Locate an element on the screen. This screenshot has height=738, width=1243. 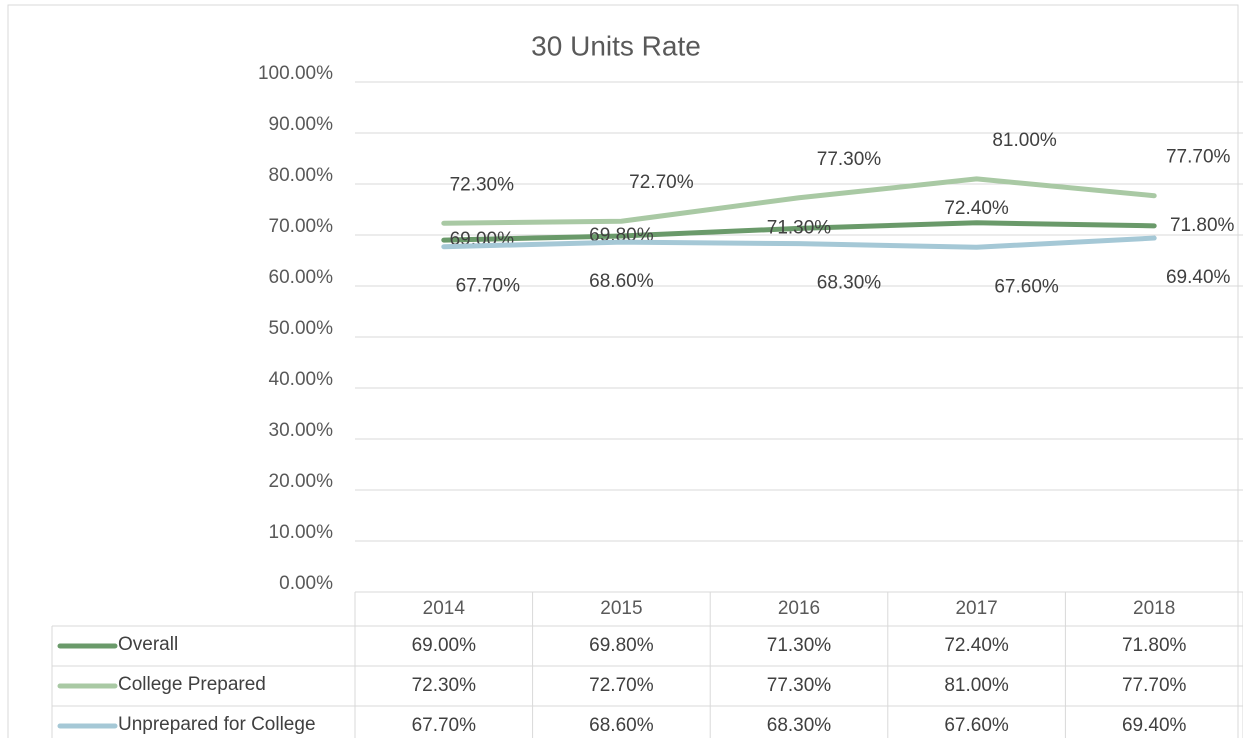
y-tick-label: 10.00% is located at coordinates (301, 532).